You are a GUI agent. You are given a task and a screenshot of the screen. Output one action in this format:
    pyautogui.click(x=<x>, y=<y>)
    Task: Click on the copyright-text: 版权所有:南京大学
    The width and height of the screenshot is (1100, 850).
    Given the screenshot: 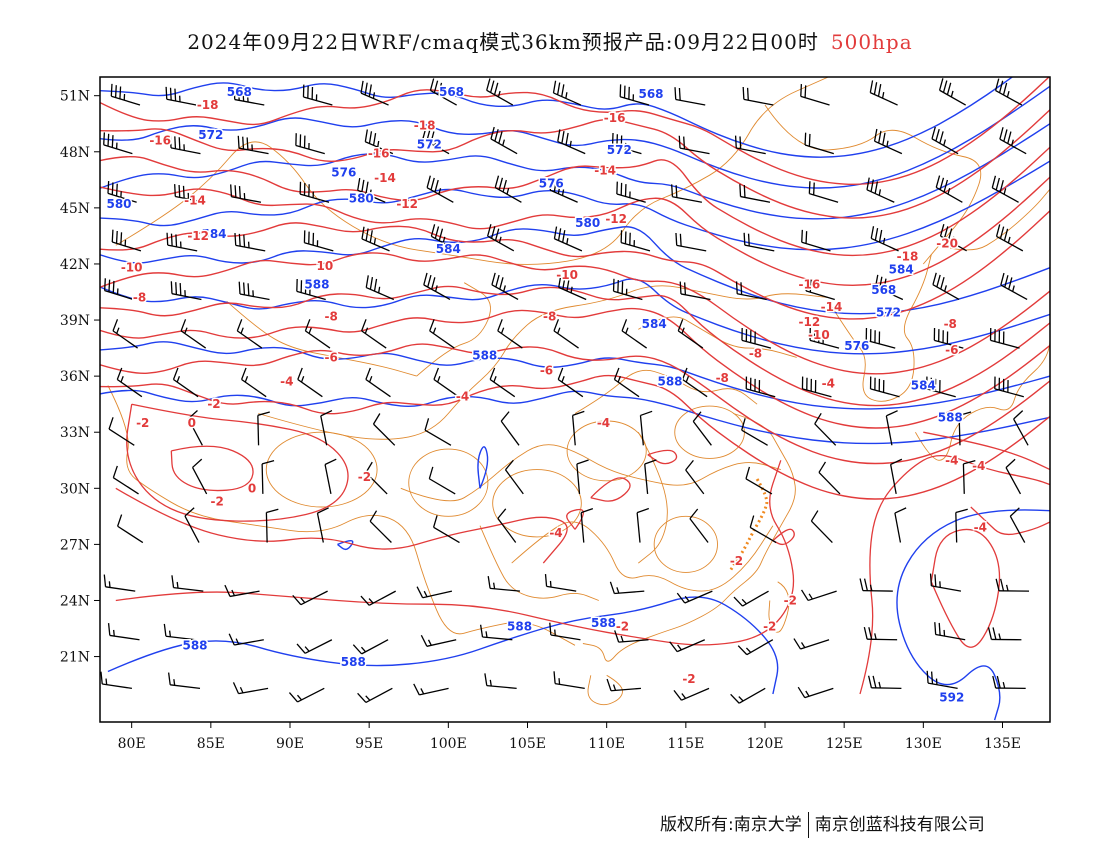 What is the action you would take?
    pyautogui.click(x=731, y=825)
    